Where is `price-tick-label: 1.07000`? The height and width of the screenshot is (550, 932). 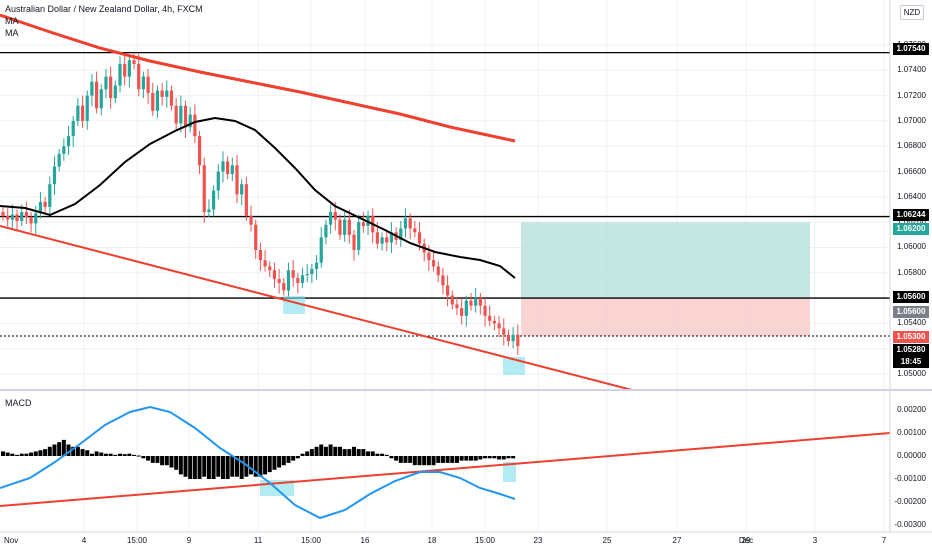 price-tick-label: 1.07000 is located at coordinates (911, 120).